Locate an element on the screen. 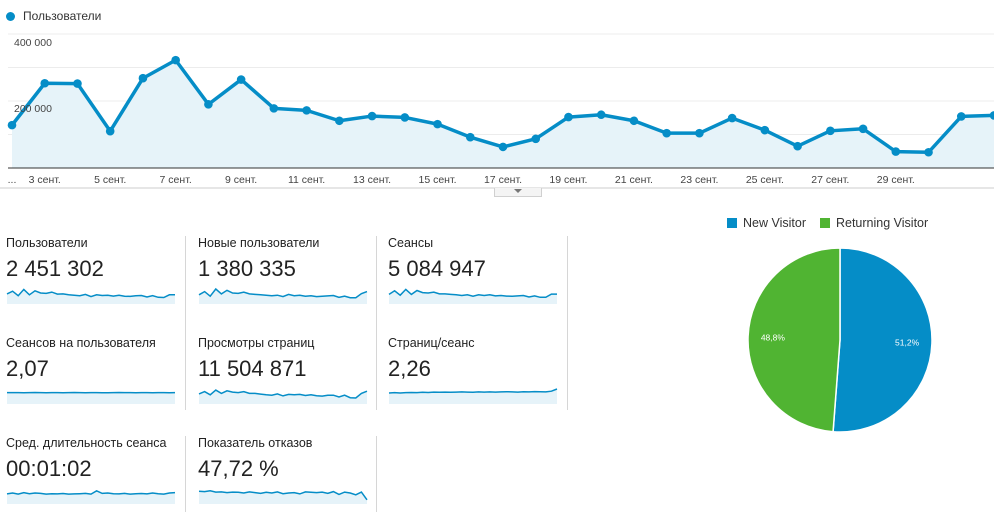 Image resolution: width=994 pixels, height=519 pixels. metric-value: 2,26 is located at coordinates (409, 368).